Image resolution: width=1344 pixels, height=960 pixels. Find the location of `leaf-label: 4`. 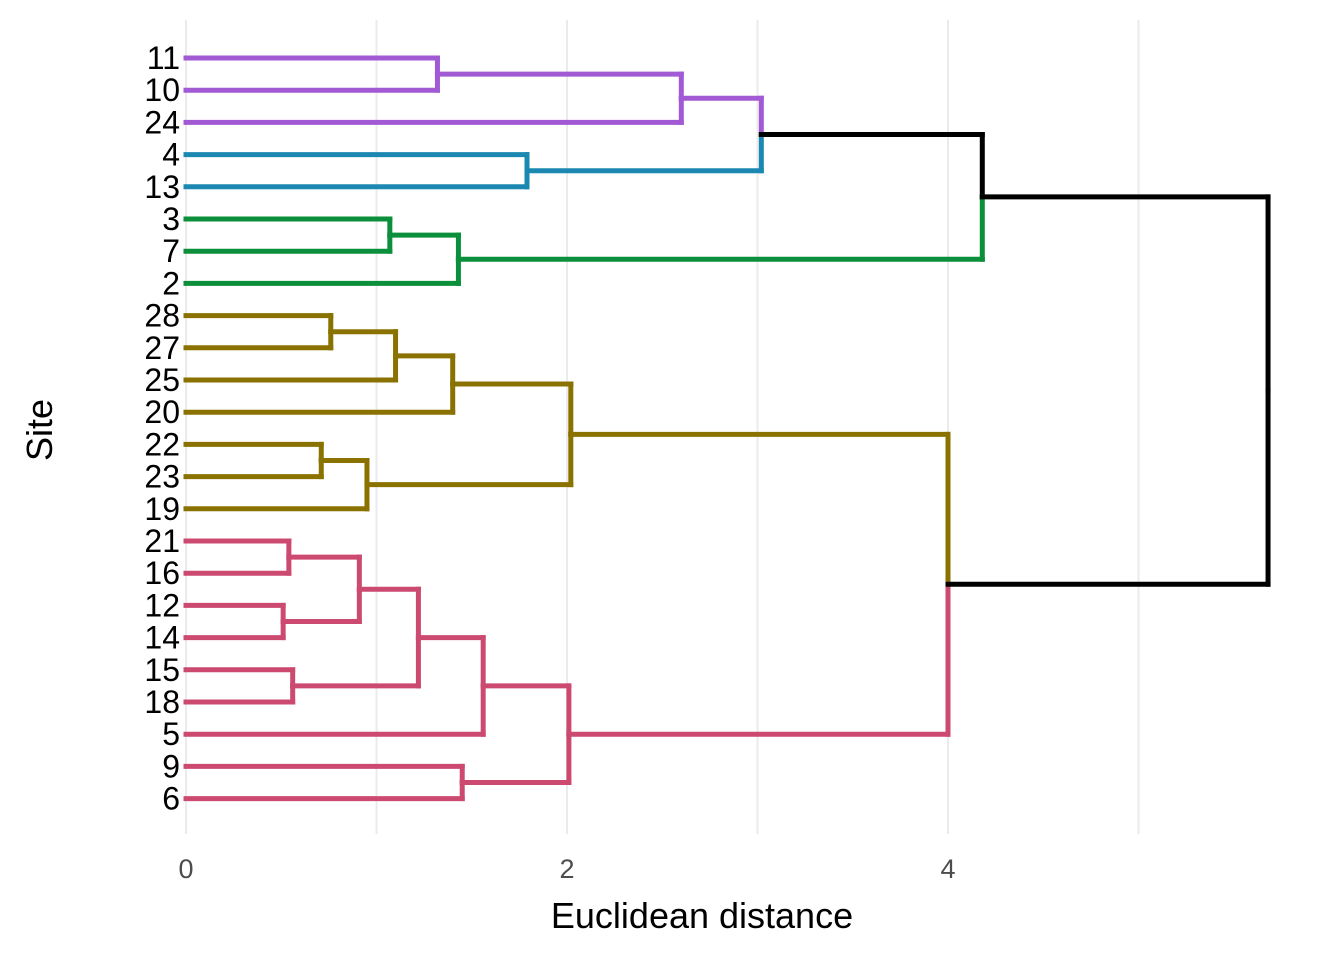

leaf-label: 4 is located at coordinates (171, 155).